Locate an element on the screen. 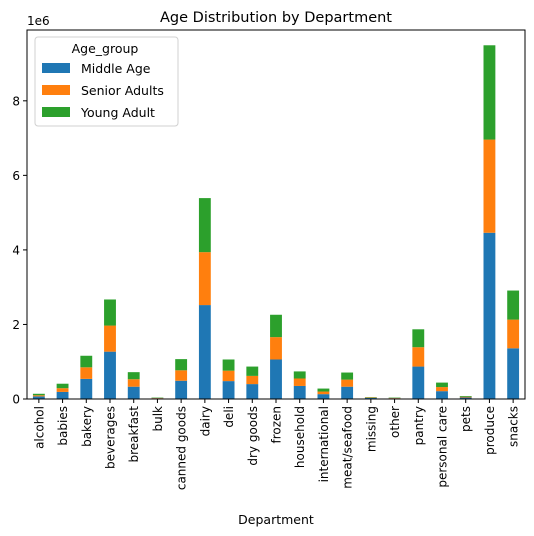  bar-alcohol-middle-age is located at coordinates (38, 397).